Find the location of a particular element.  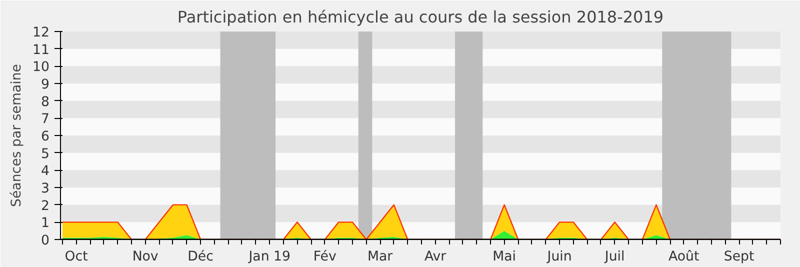

y-tick-label: 8 is located at coordinates (45, 102).